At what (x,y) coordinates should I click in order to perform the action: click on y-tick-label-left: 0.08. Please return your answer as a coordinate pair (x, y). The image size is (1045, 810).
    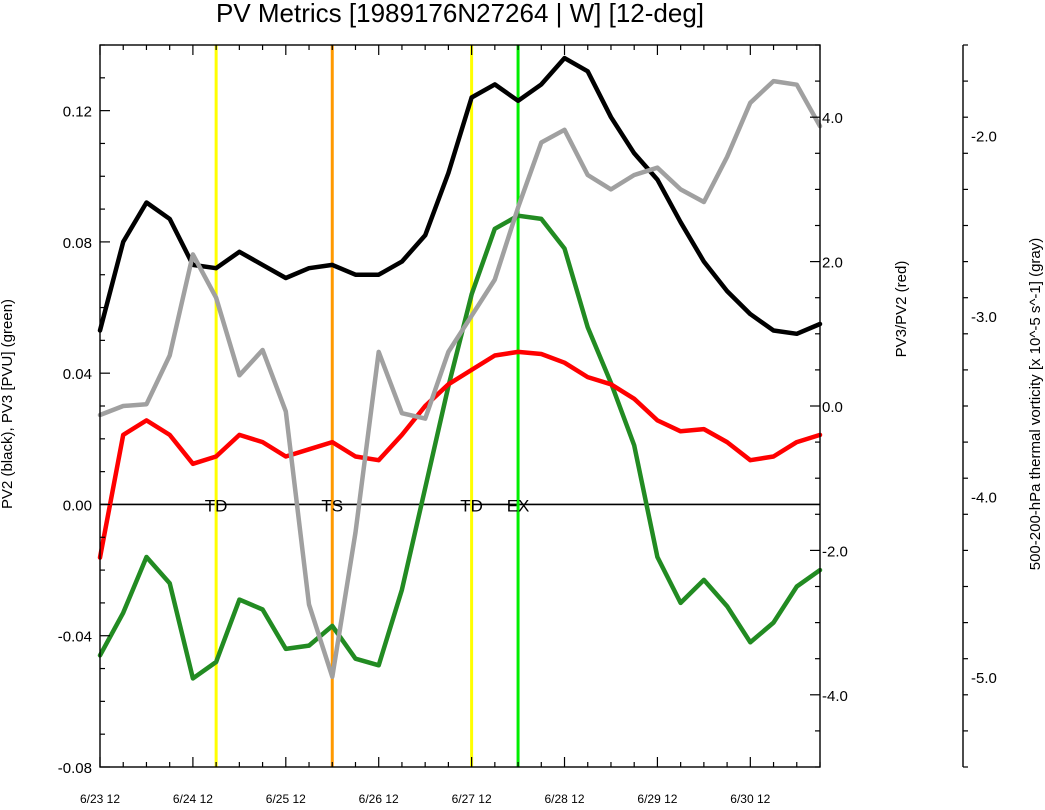
    Looking at the image, I should click on (77, 243).